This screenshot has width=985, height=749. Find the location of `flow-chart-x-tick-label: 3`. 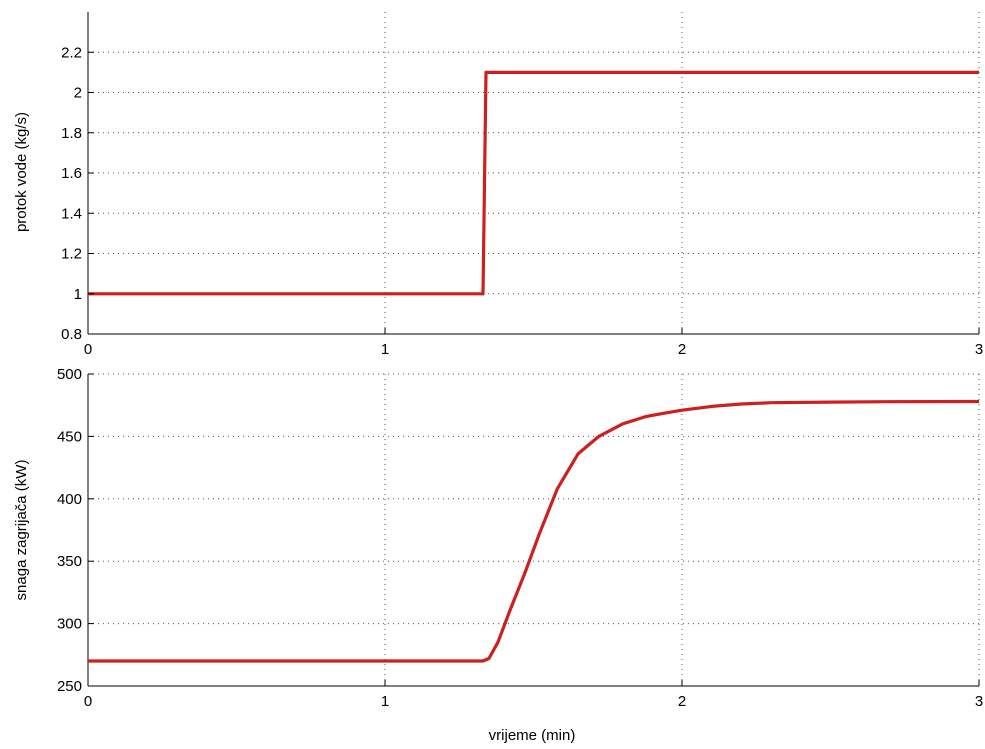

flow-chart-x-tick-label: 3 is located at coordinates (979, 349).